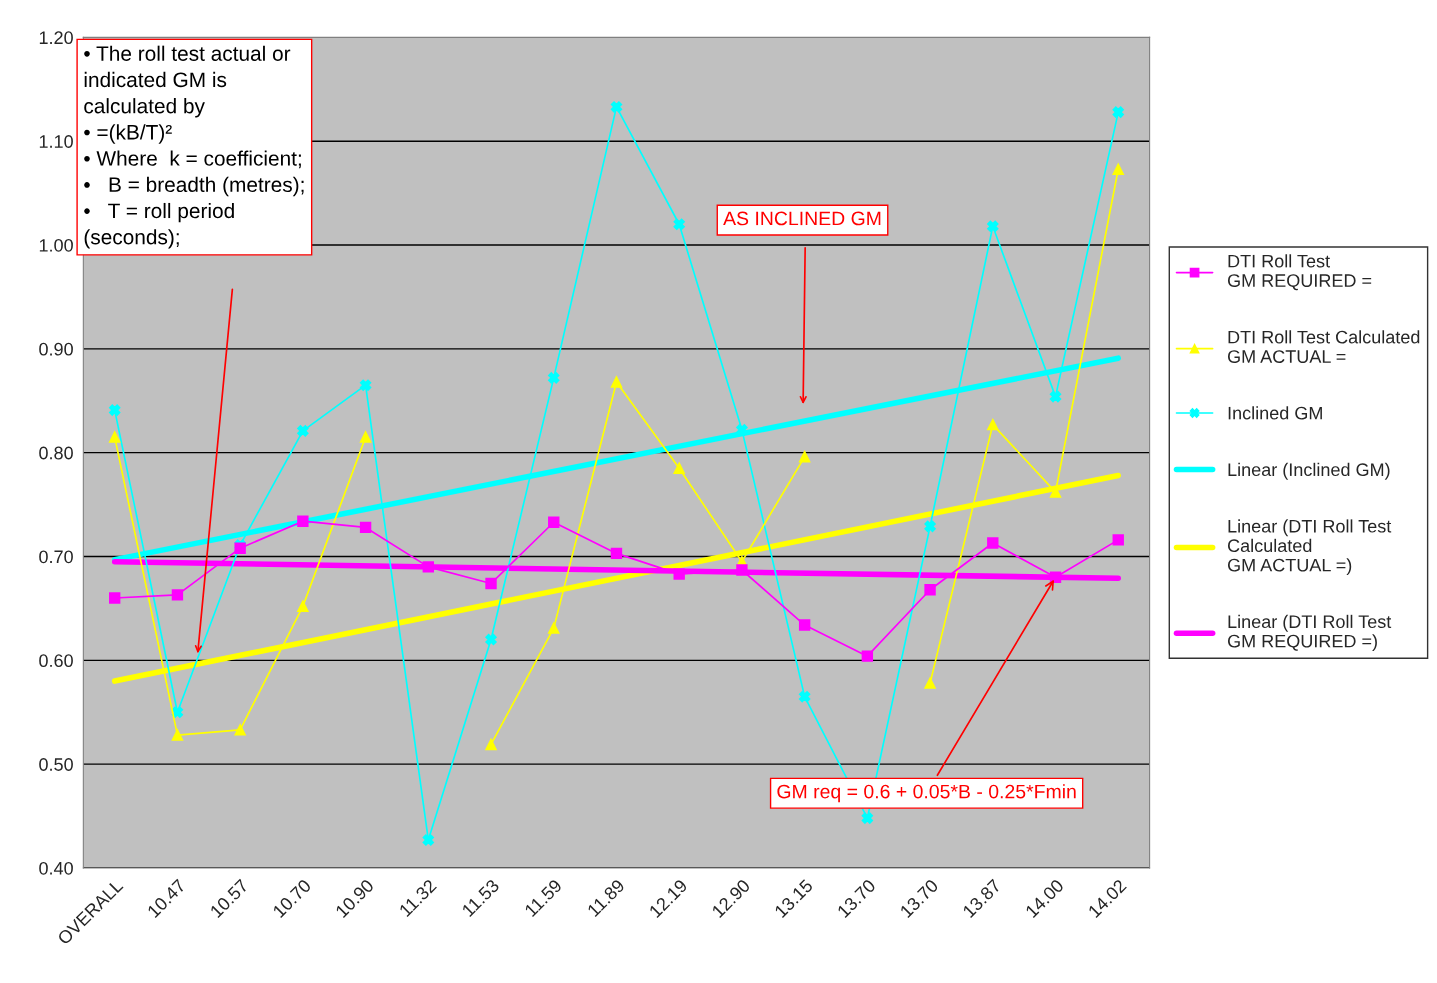  Describe the element at coordinates (56, 453) in the screenshot. I see `y-tick-label: 0.80` at that location.